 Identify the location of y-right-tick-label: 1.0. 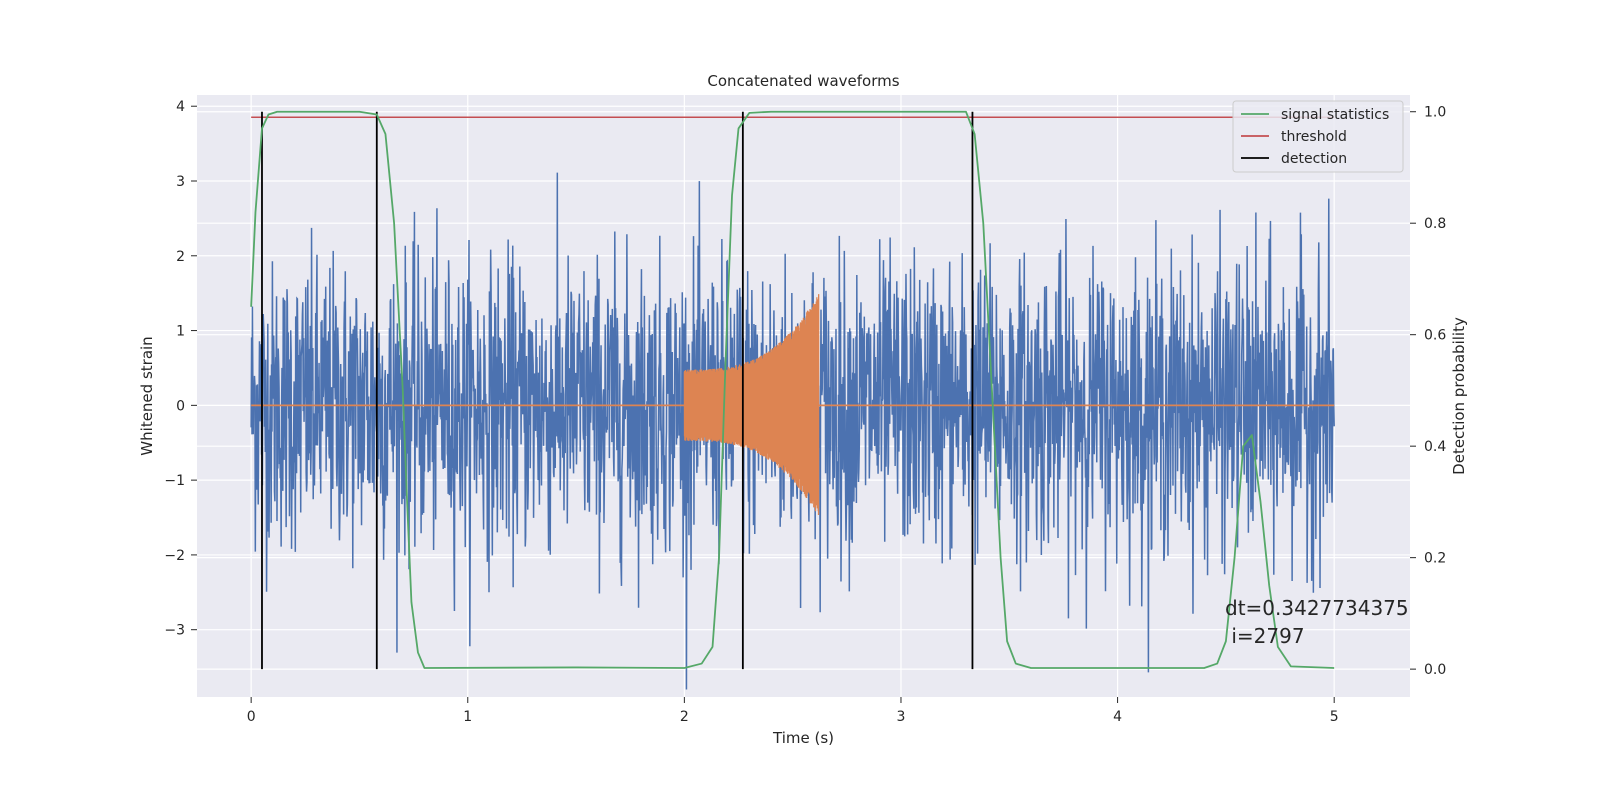
(1435, 113).